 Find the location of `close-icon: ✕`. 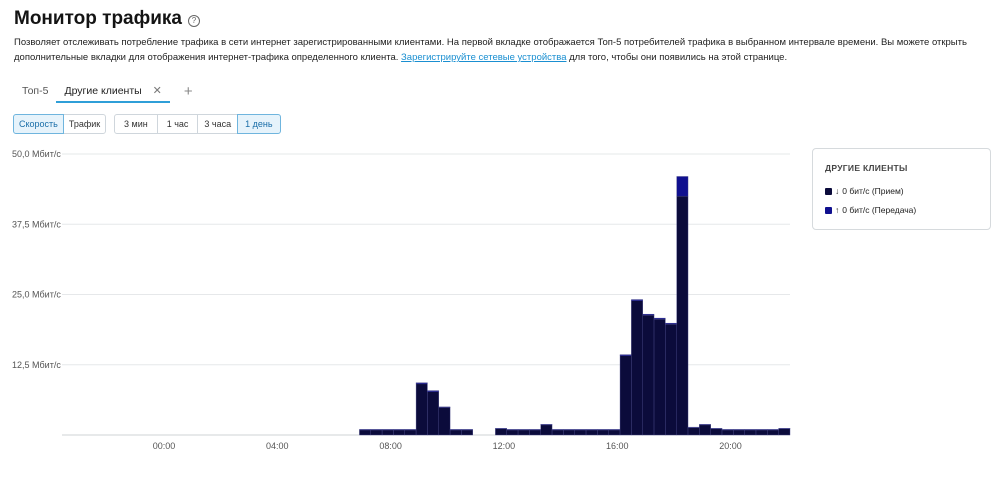

close-icon: ✕ is located at coordinates (157, 91).